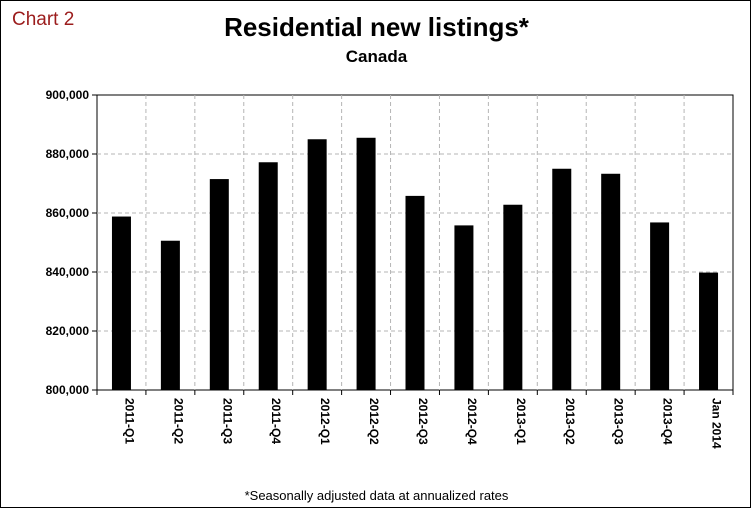  Describe the element at coordinates (717, 423) in the screenshot. I see `x-tick-label: Jan 2014` at that location.